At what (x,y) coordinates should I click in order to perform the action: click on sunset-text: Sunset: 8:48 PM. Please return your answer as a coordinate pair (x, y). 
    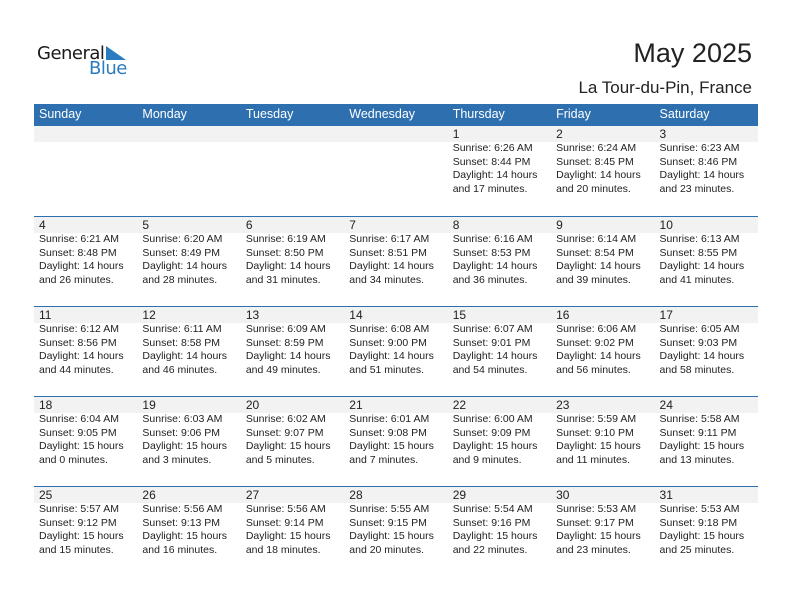
    Looking at the image, I should click on (78, 252).